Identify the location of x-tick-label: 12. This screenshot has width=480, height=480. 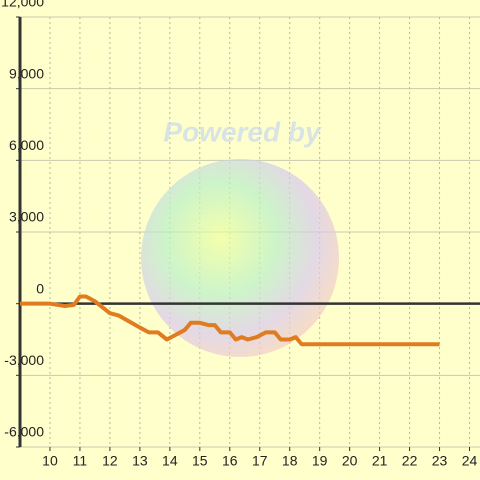
(110, 461).